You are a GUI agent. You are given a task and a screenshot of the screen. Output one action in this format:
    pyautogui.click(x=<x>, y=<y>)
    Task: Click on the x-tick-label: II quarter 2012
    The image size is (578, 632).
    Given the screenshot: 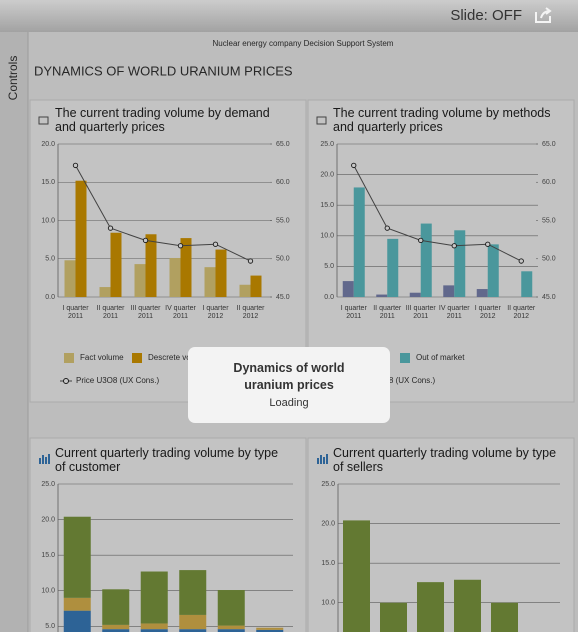 What is the action you would take?
    pyautogui.click(x=521, y=313)
    